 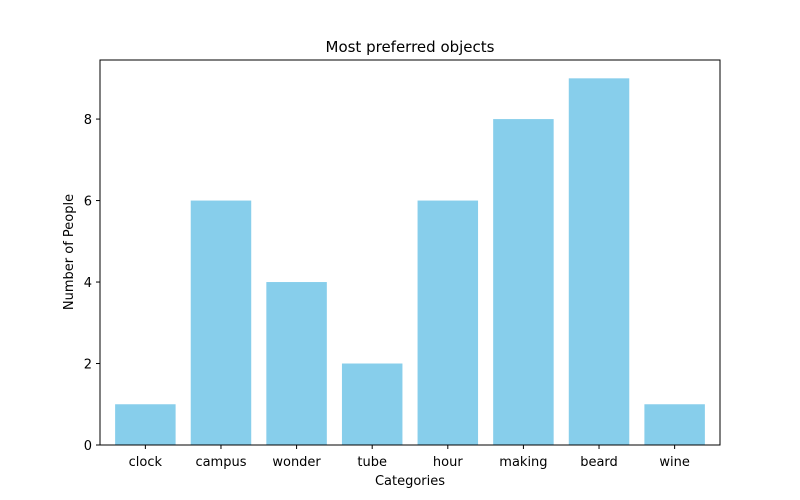 What do you see at coordinates (88, 365) in the screenshot?
I see `y-tick-label-2: 2` at bounding box center [88, 365].